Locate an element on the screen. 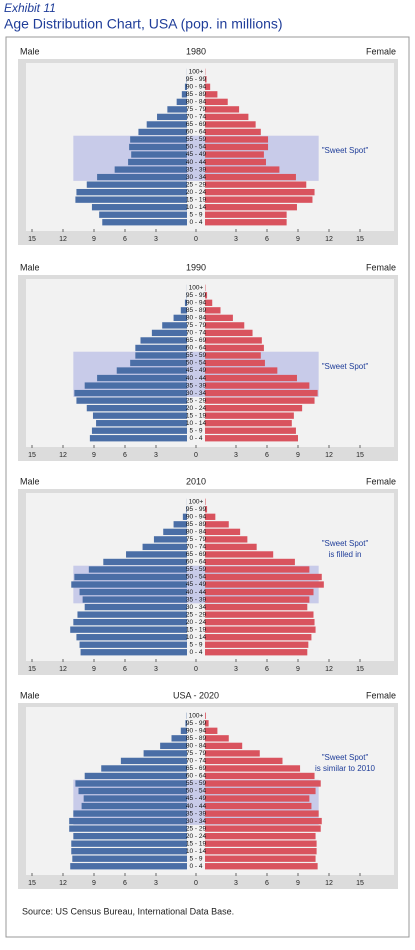 The image size is (415, 950). age-label: 90 - 94 is located at coordinates (196, 303).